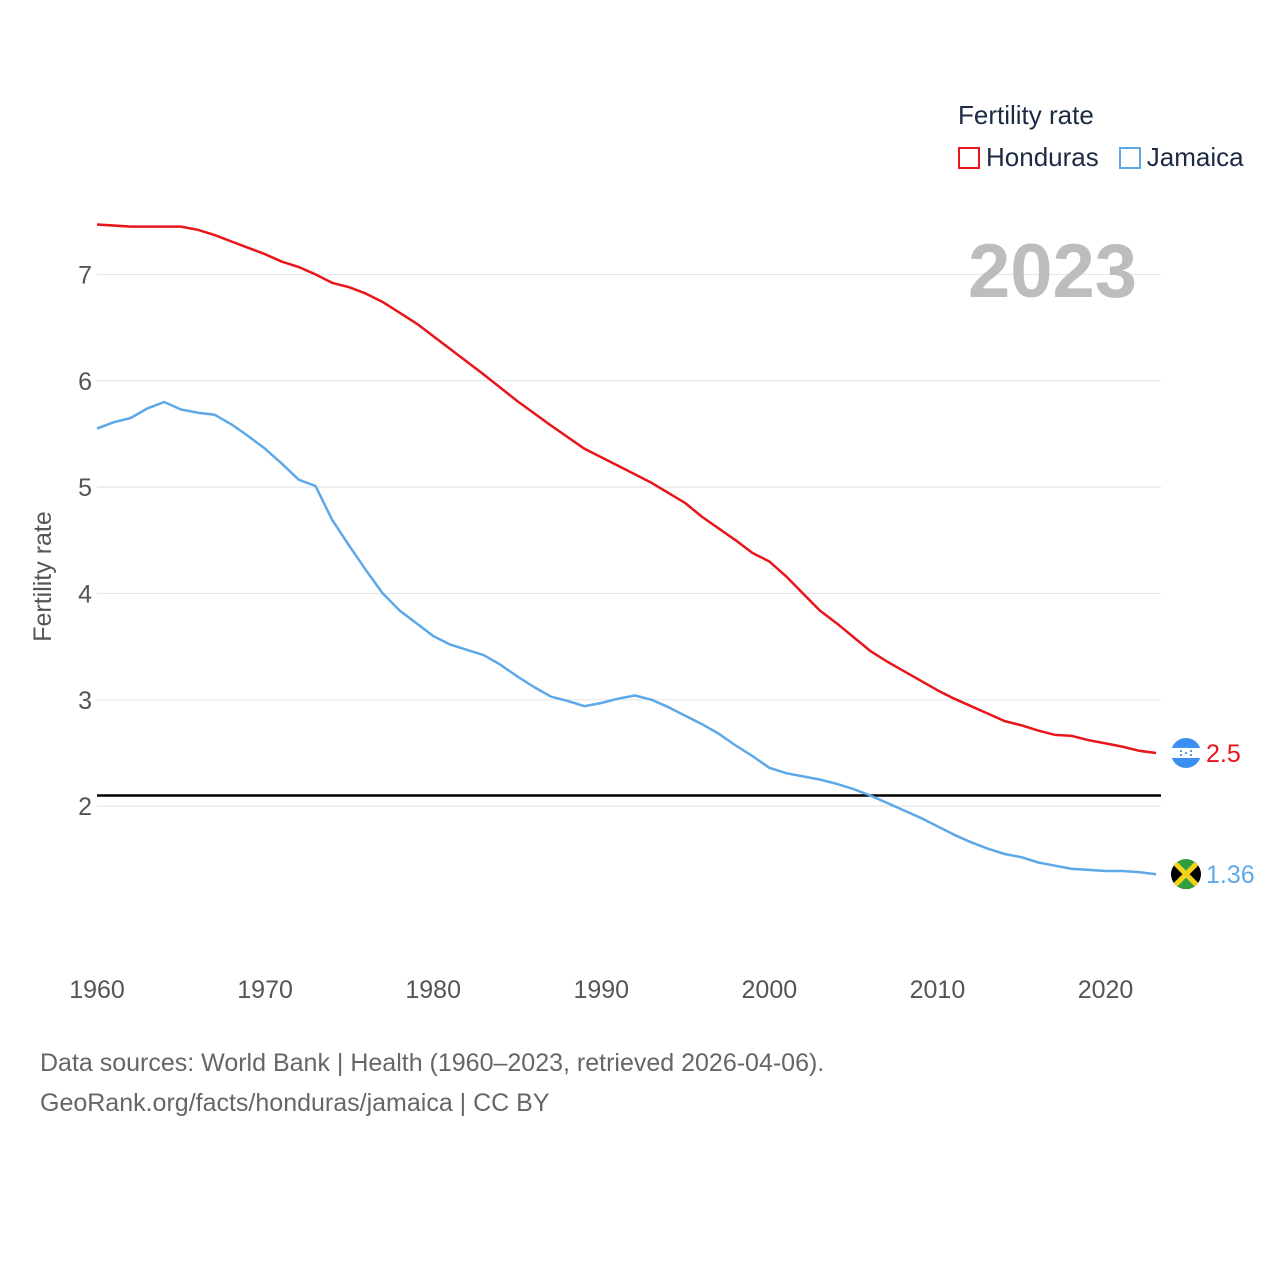 The width and height of the screenshot is (1280, 1280). Describe the element at coordinates (433, 990) in the screenshot. I see `x-tick-label: 1980` at that location.